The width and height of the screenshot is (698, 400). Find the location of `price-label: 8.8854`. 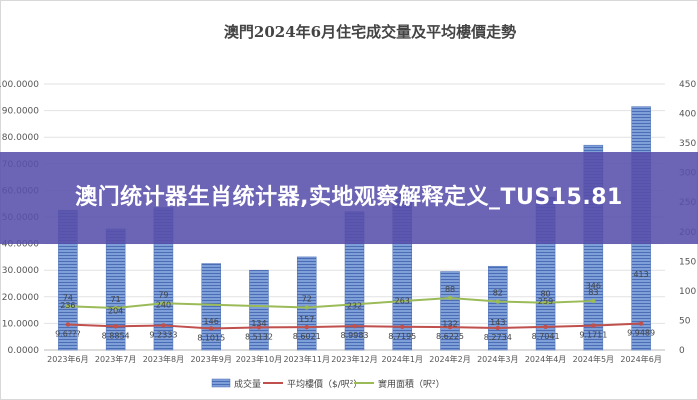

price-label: 8.8854 is located at coordinates (116, 335).